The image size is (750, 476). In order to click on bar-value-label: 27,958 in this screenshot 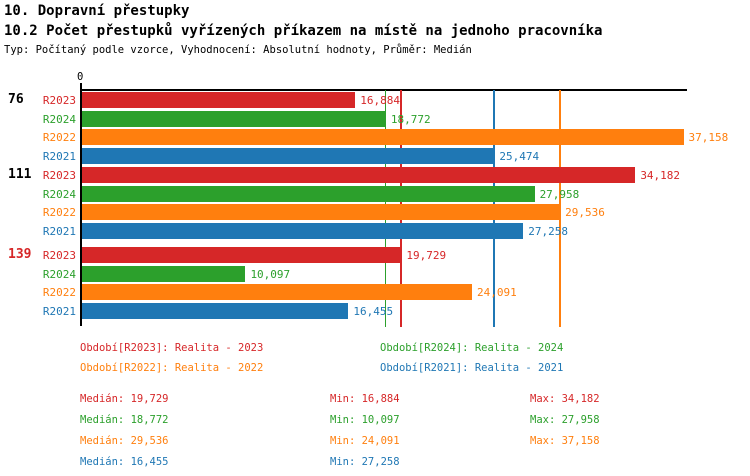, I will do `click(559, 194)`.